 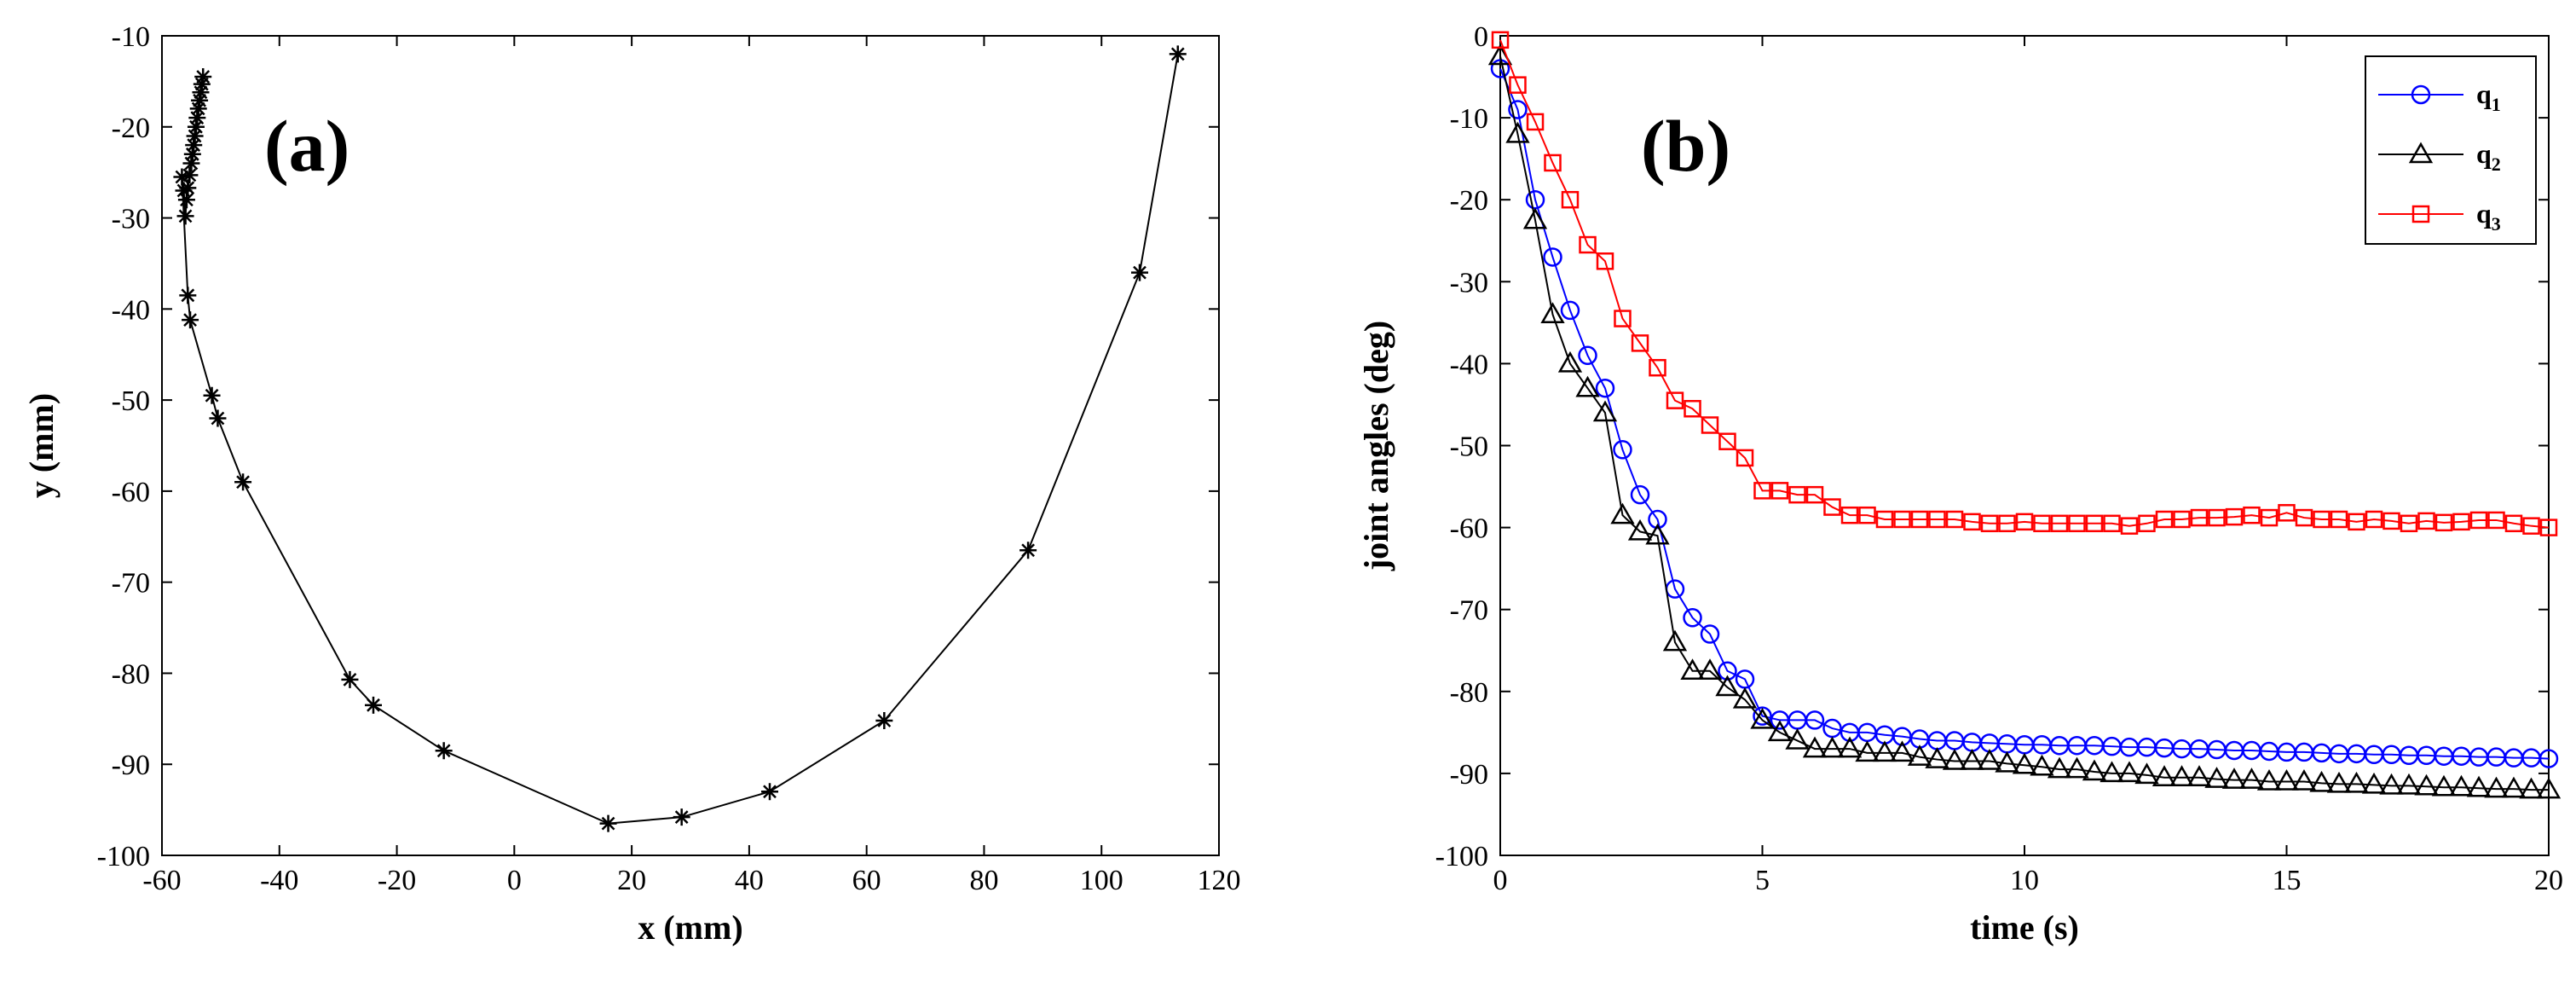 What do you see at coordinates (2496, 164) in the screenshot?
I see `legend-label-subscript: 2` at bounding box center [2496, 164].